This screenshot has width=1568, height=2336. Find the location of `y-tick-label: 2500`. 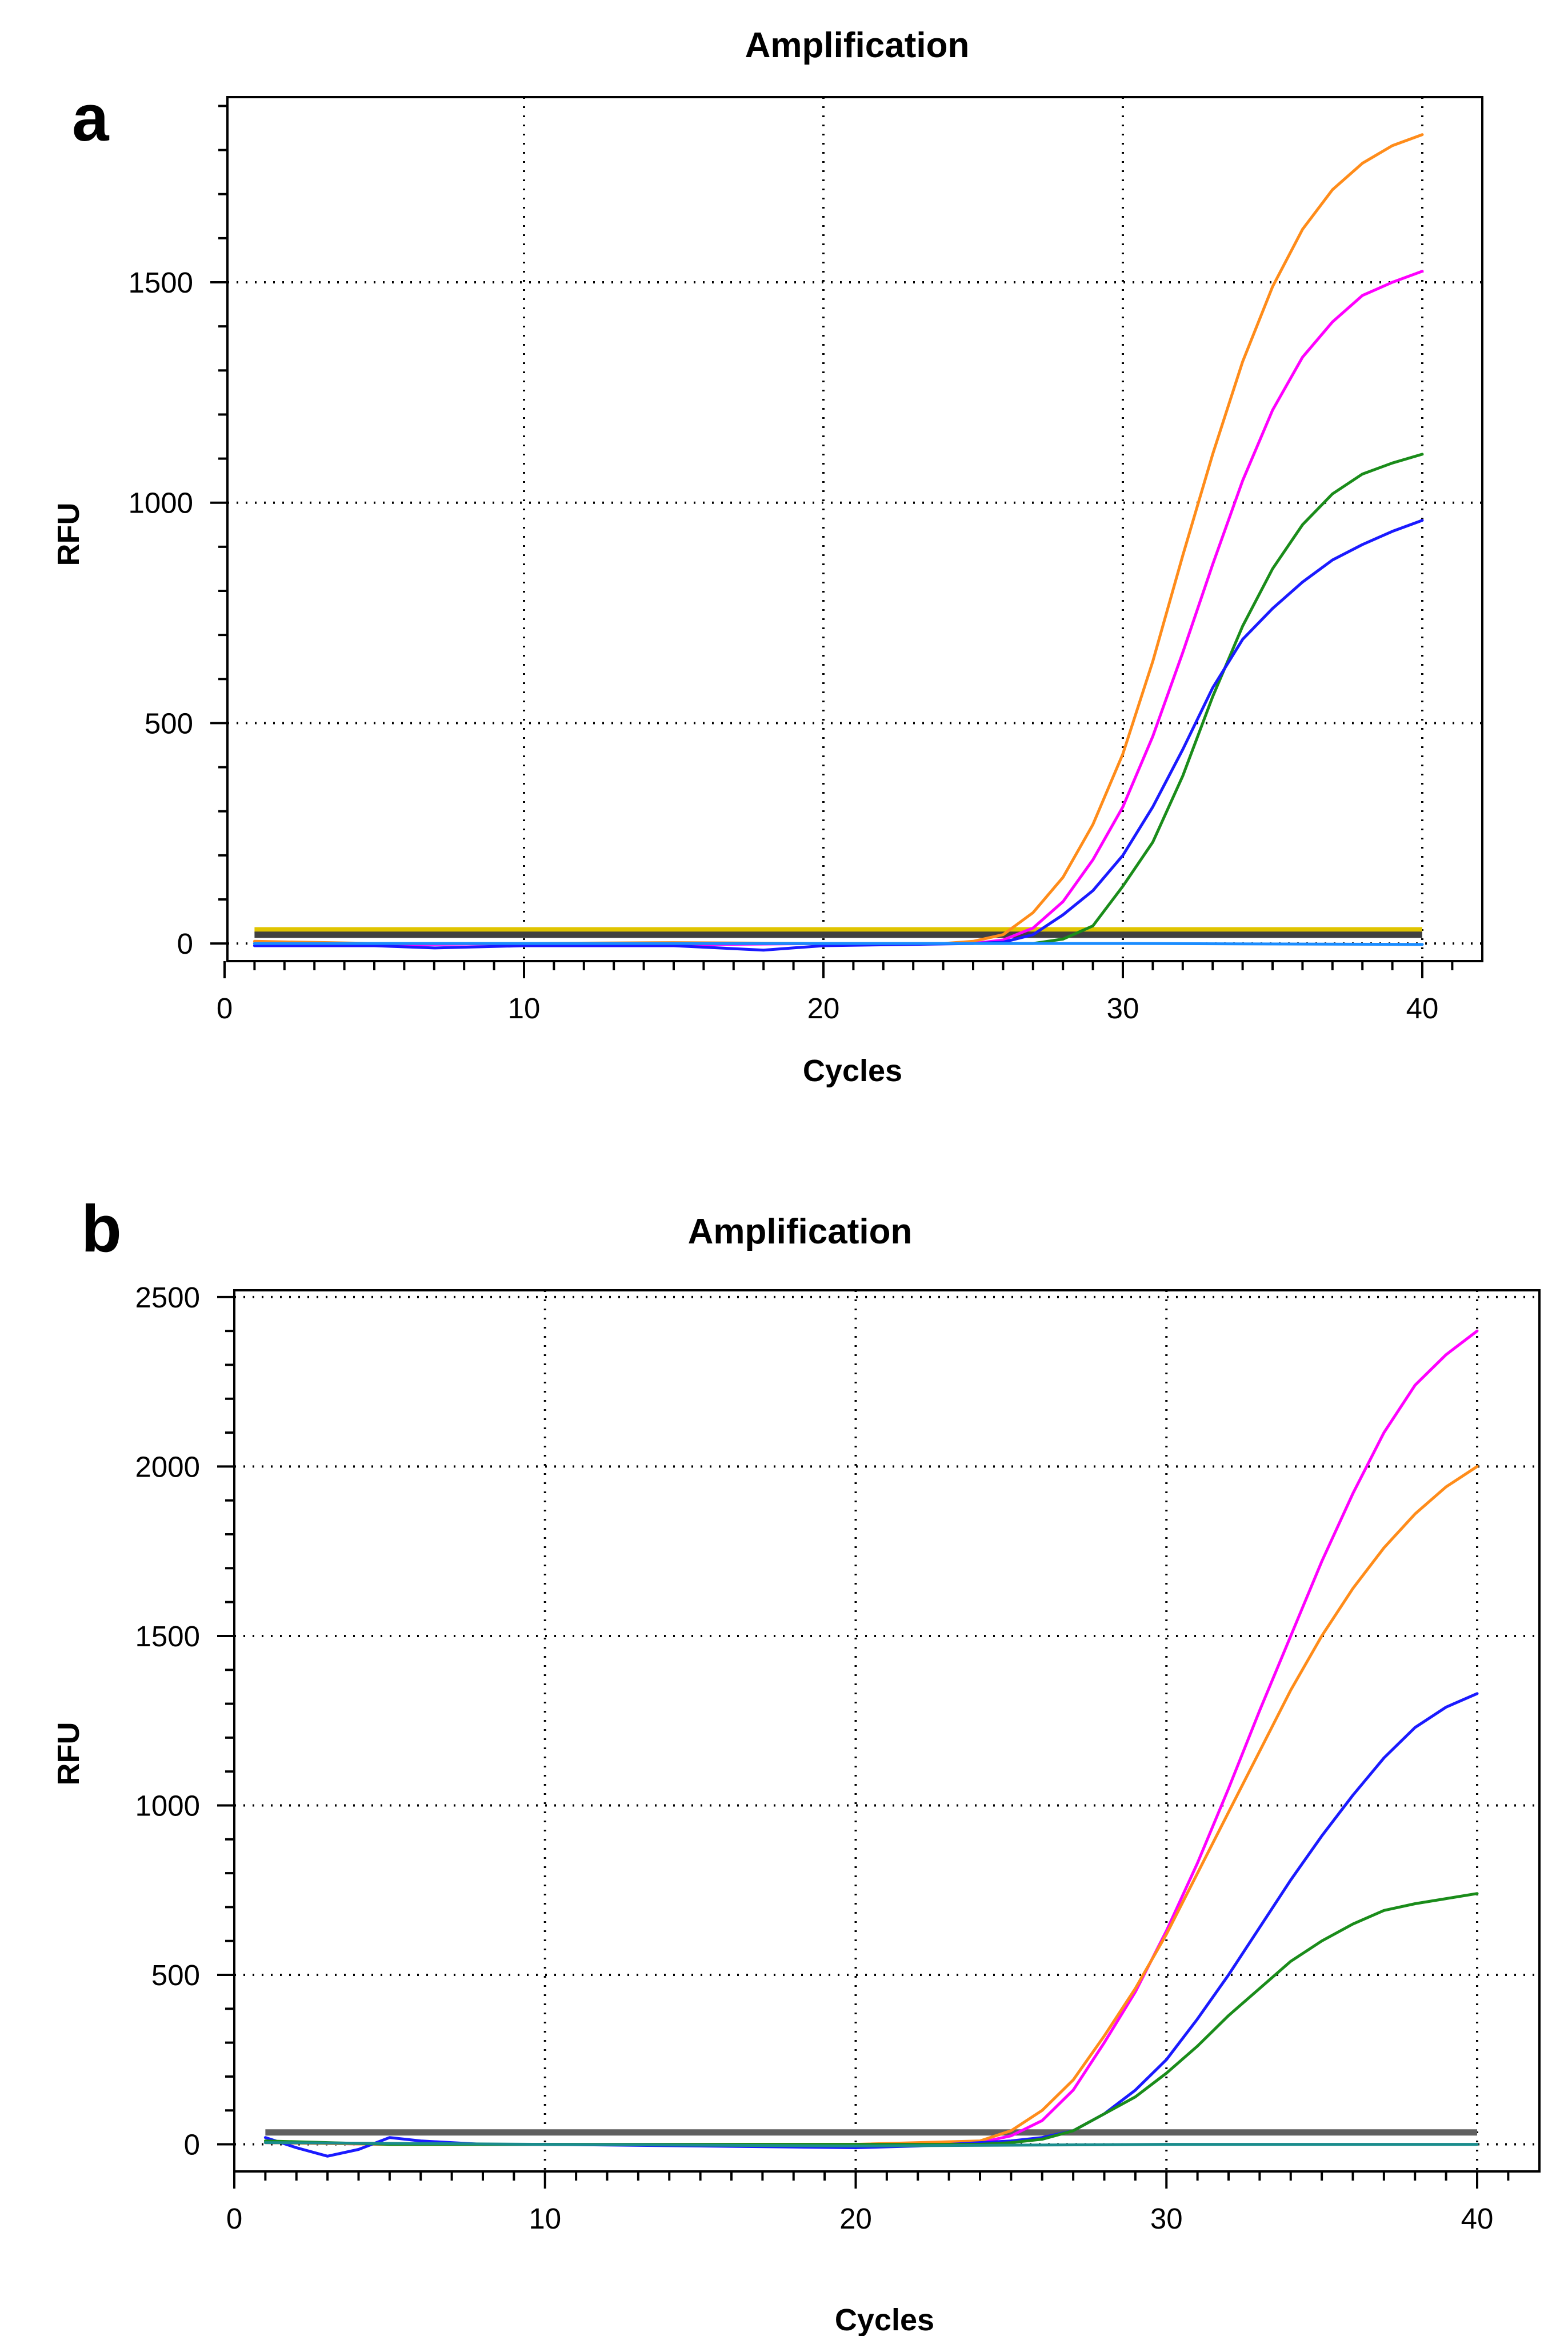

y-tick-label: 2500 is located at coordinates (167, 1297).